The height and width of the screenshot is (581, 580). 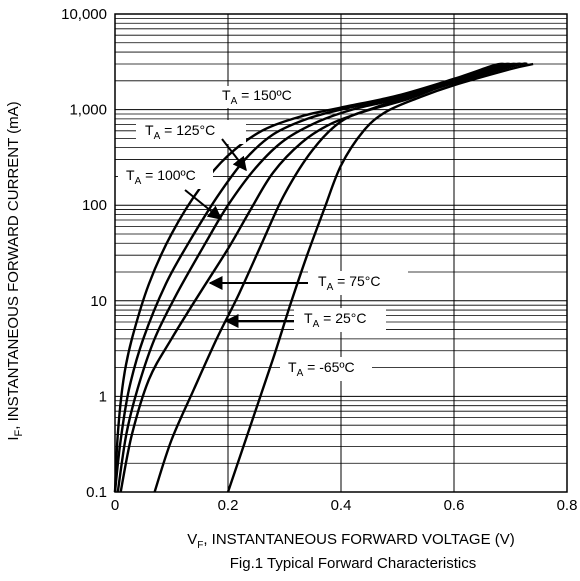 I want to click on series-label-3: TA = 75°C, so click(x=349, y=283).